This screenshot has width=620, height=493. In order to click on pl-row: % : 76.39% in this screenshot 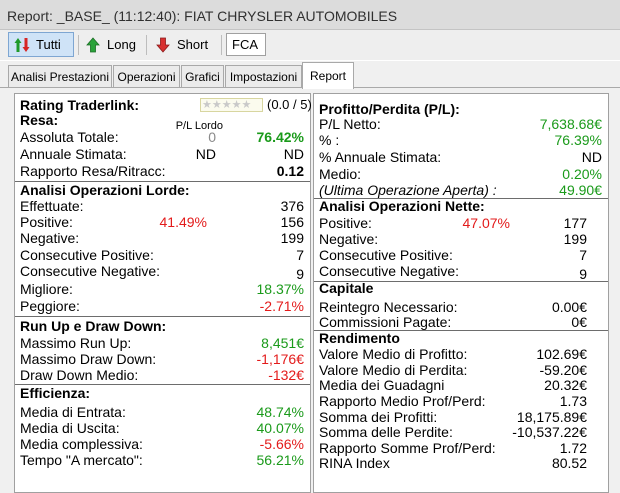, I will do `click(460, 140)`.